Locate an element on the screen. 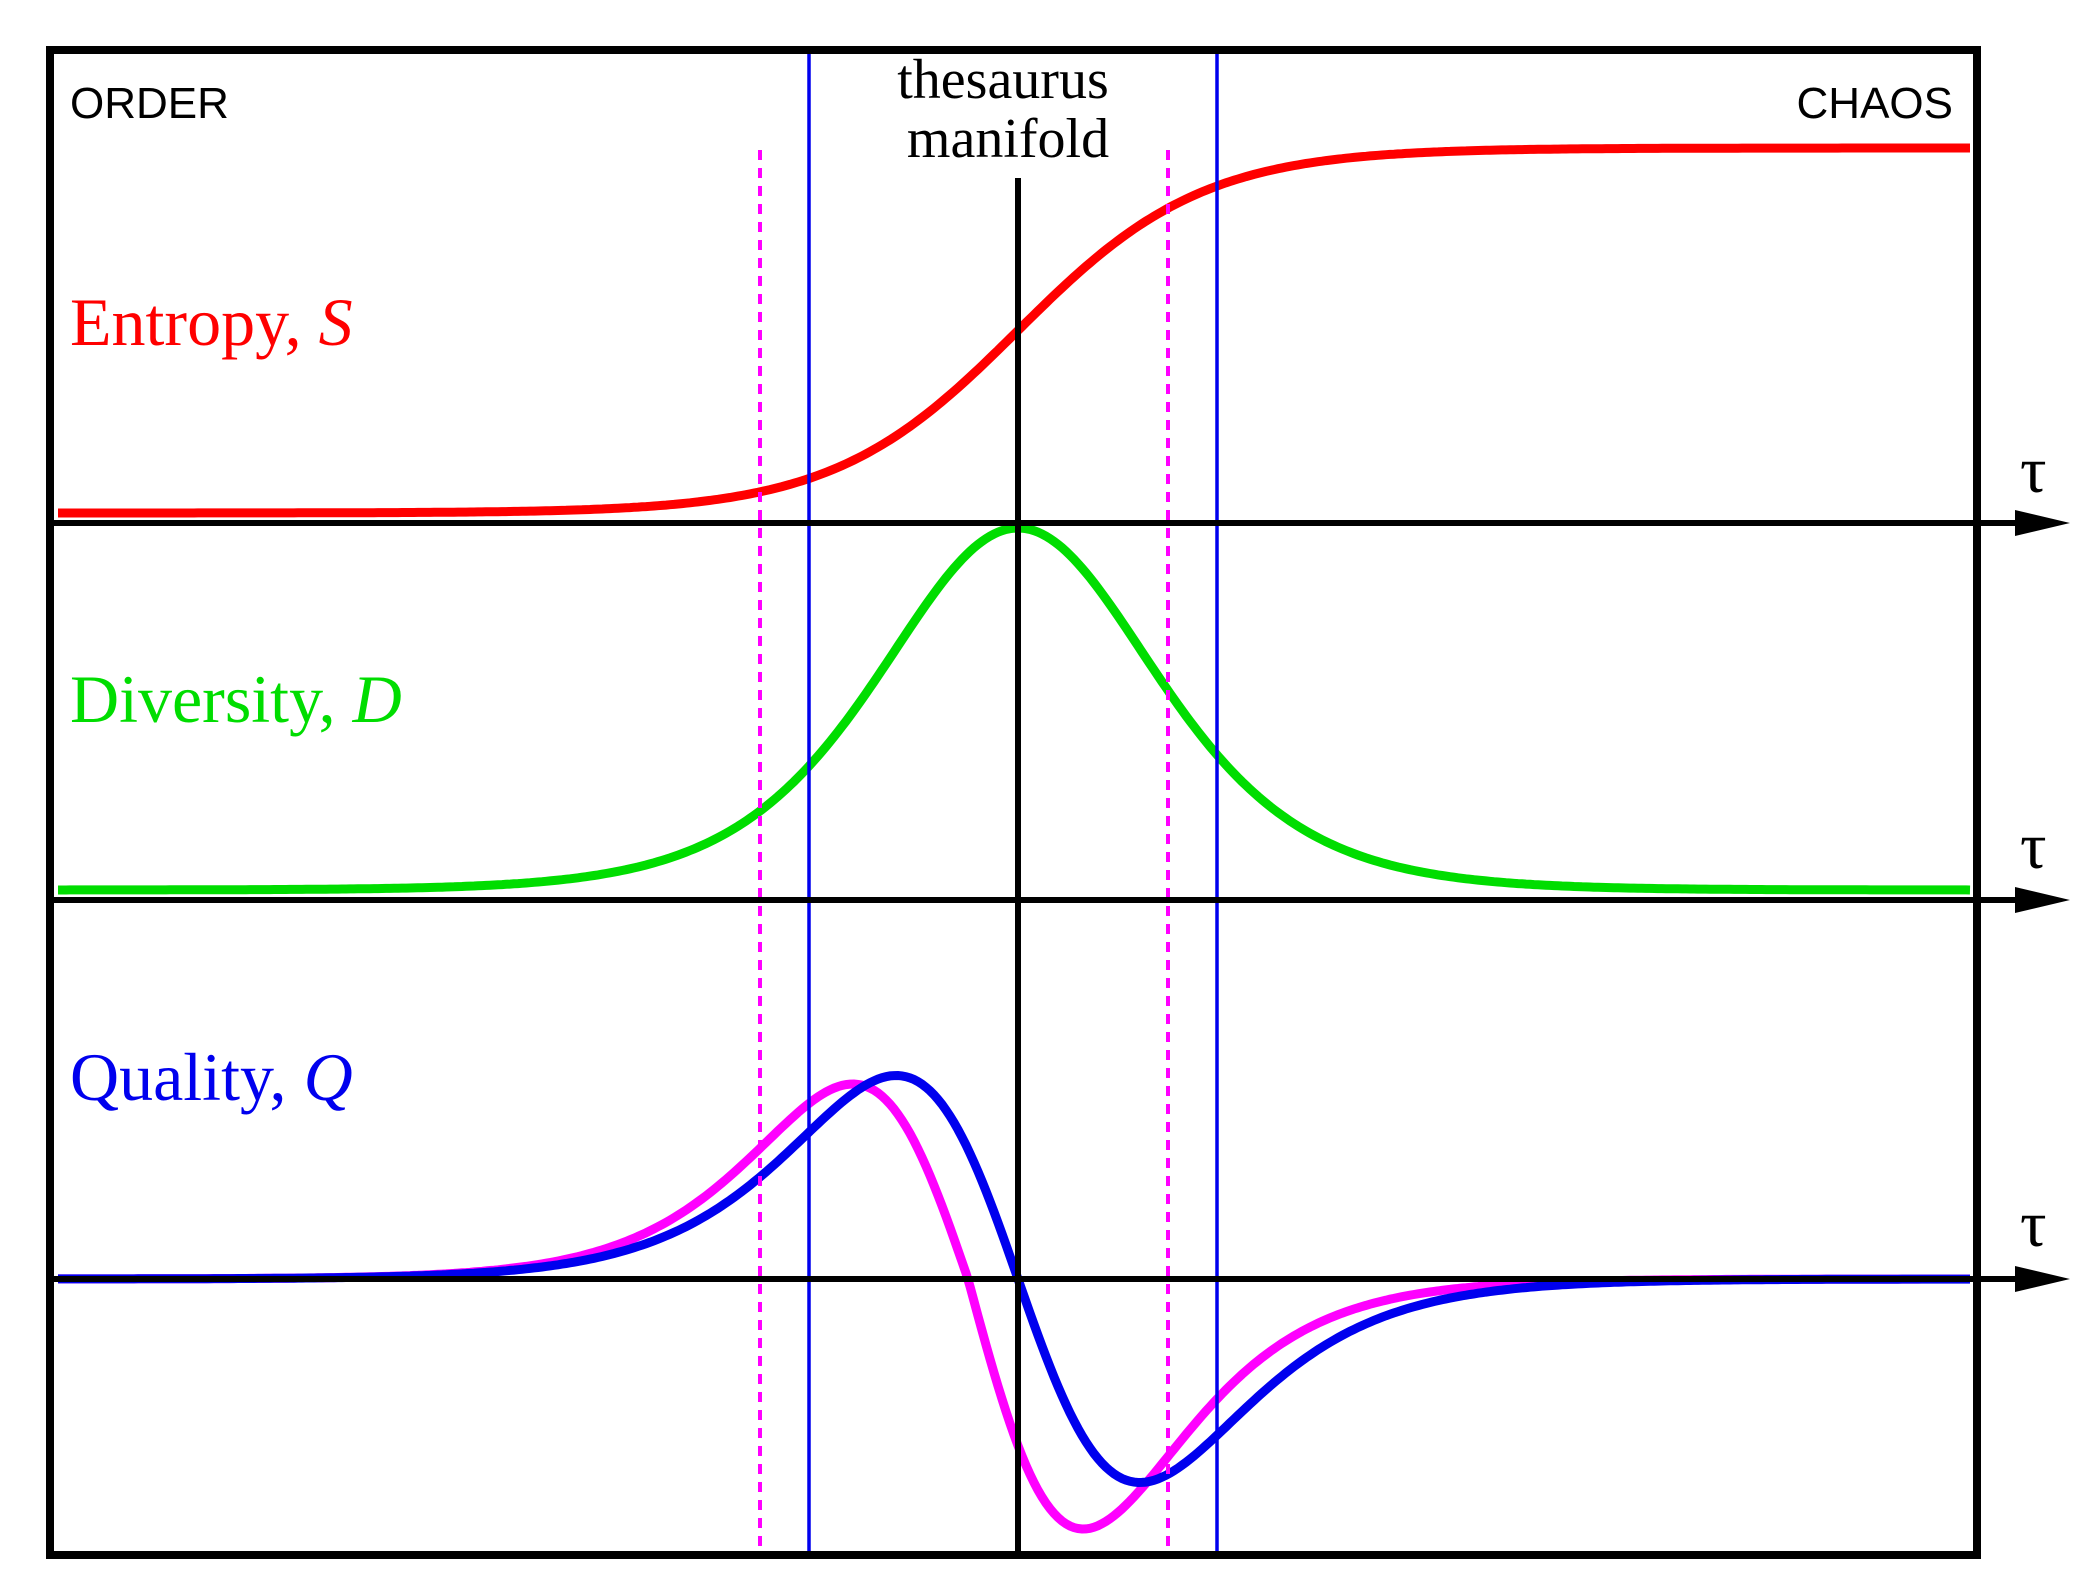  diversity-axis-tau: τ is located at coordinates (2033, 846).